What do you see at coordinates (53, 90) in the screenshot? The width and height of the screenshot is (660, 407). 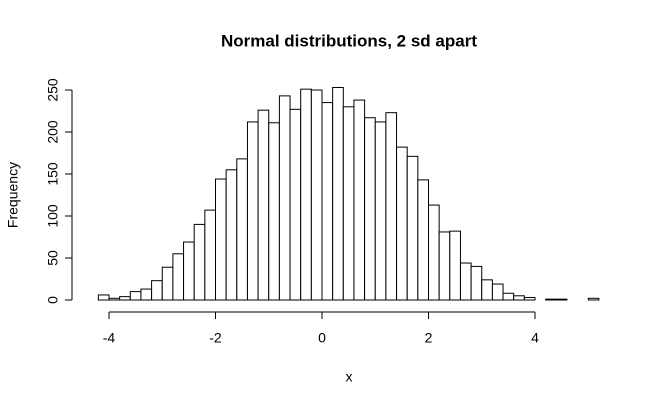 I see `y-tick-label: 250` at bounding box center [53, 90].